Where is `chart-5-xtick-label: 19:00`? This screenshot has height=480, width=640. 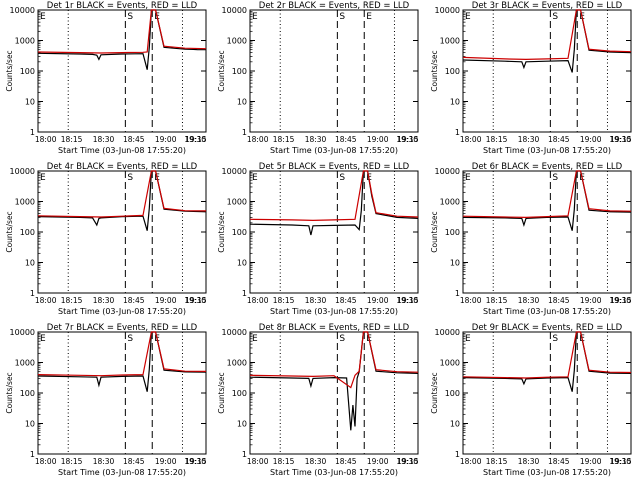 chart-5-xtick-label: 19:00 is located at coordinates (378, 300).